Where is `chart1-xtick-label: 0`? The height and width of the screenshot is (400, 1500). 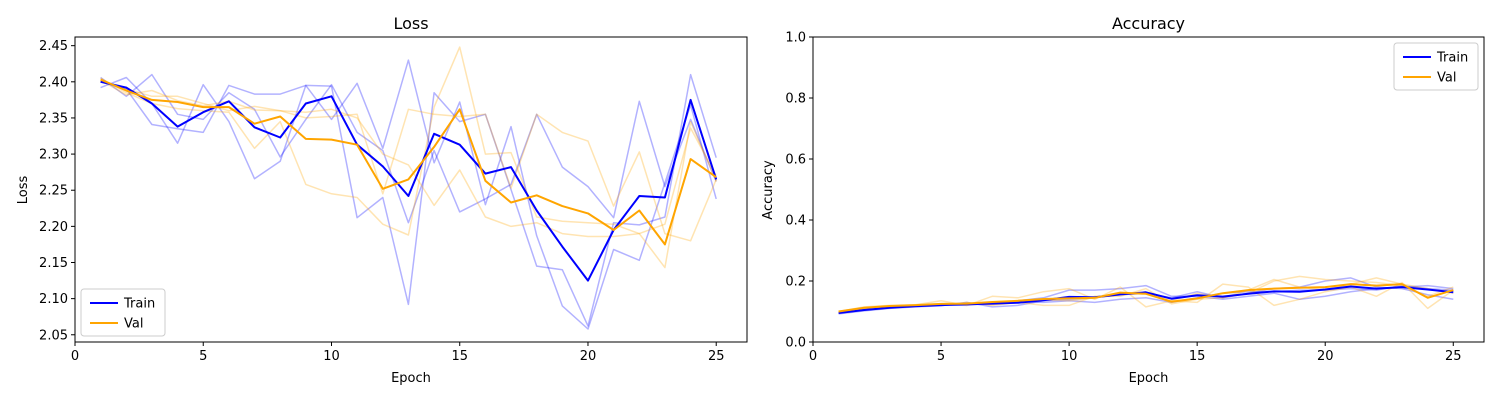
chart1-xtick-label: 0 is located at coordinates (813, 356).